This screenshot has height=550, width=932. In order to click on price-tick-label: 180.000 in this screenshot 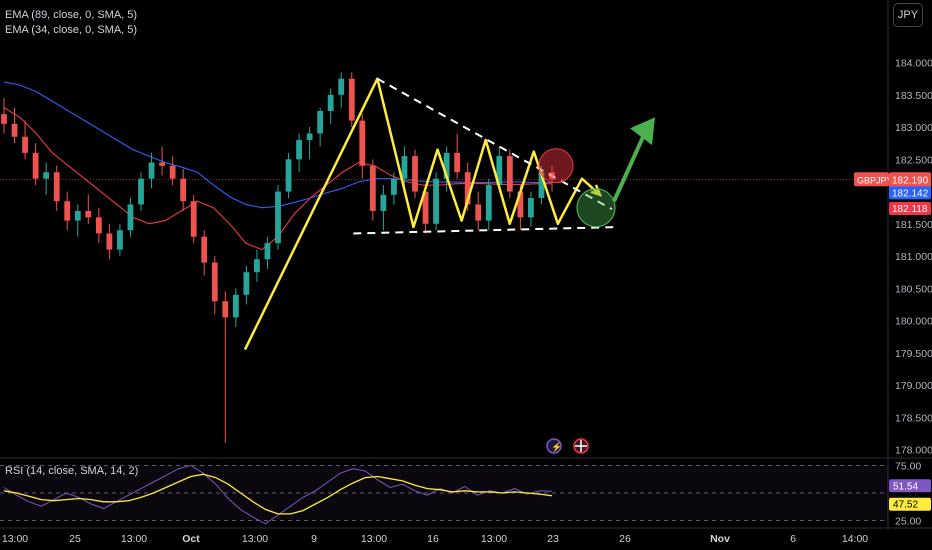, I will do `click(913, 322)`.